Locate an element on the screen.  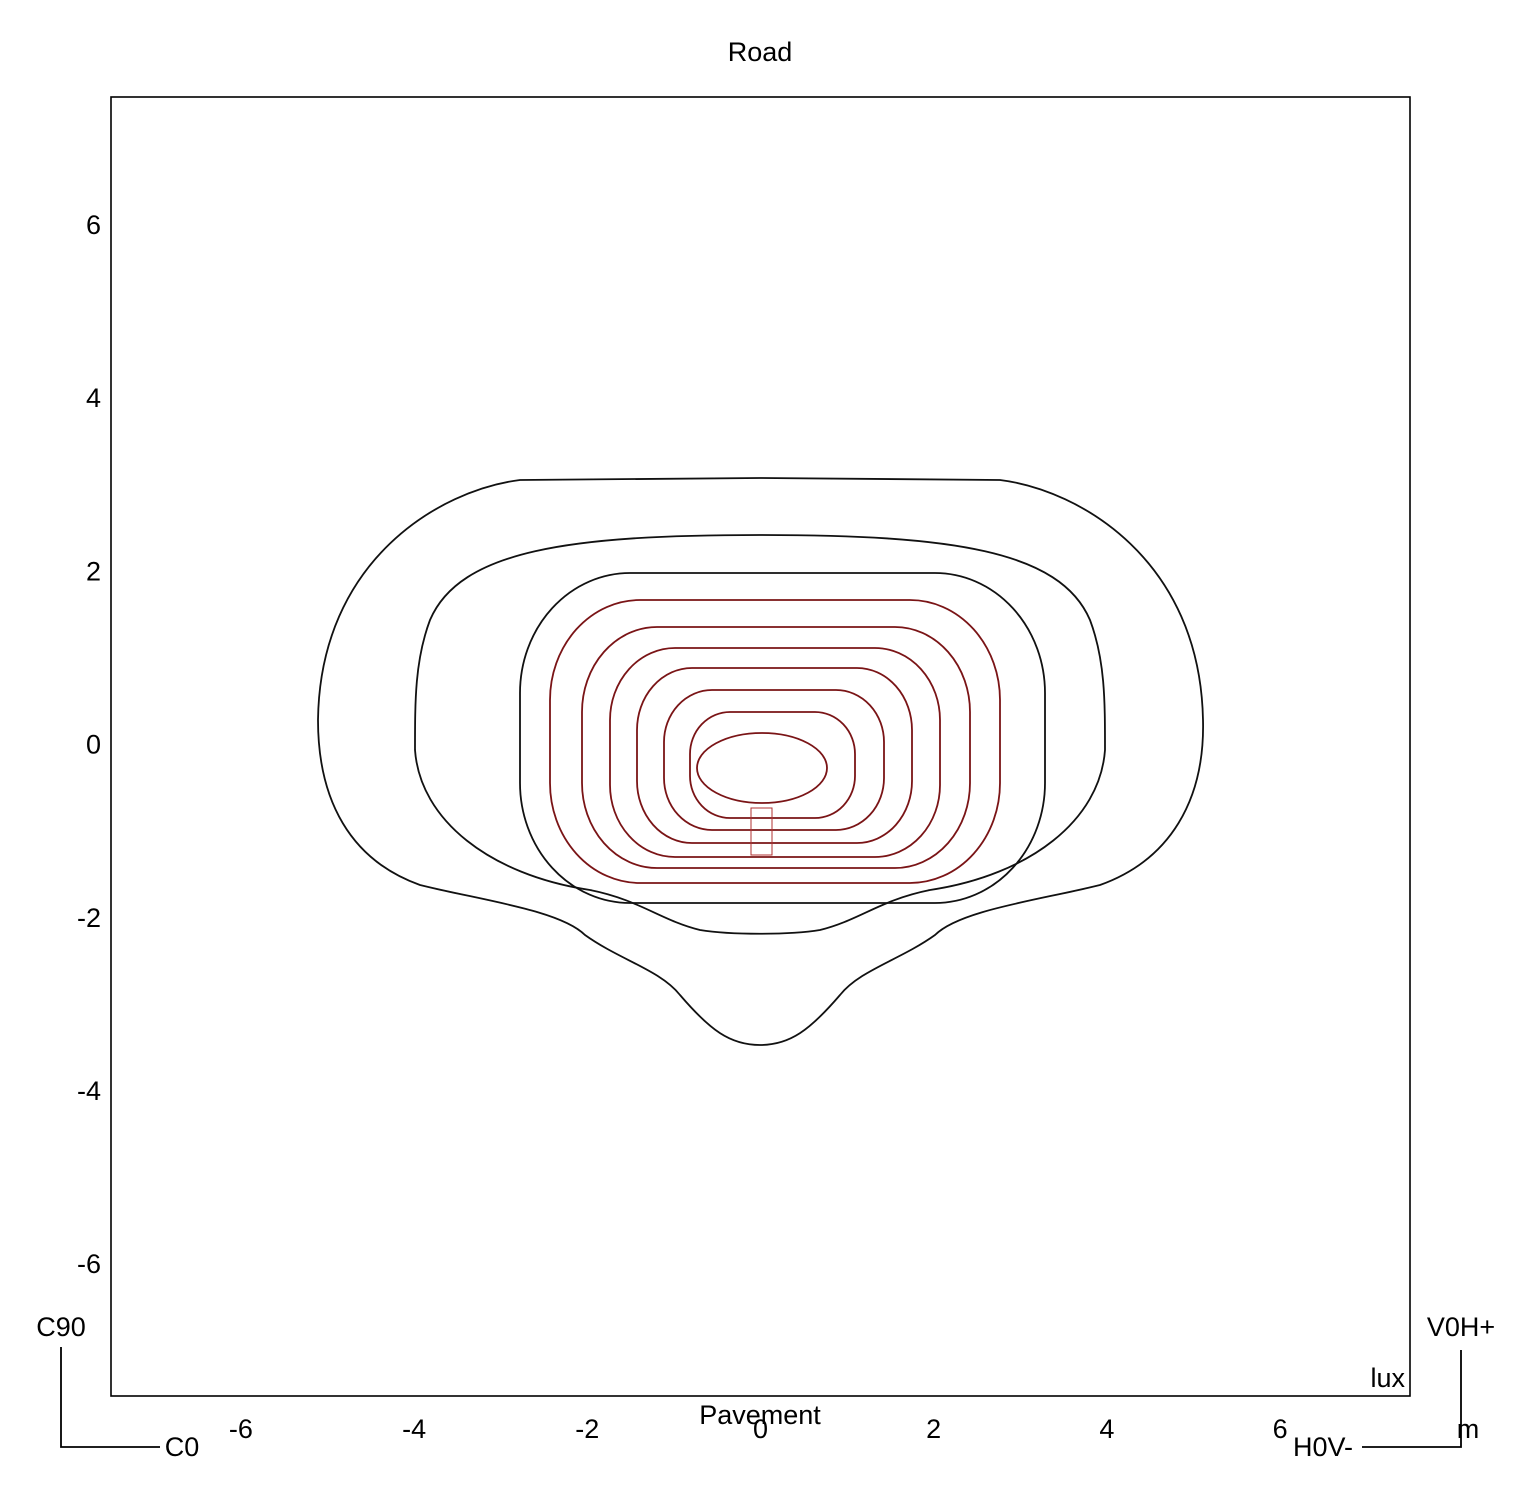
y-tick-label: -4 is located at coordinates (89, 1091).